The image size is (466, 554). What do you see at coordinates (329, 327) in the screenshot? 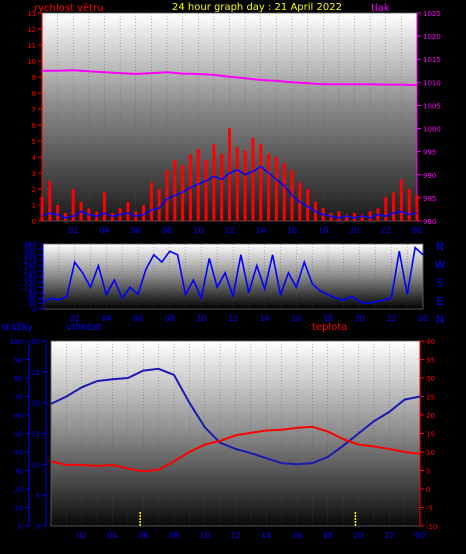
I see `temperature-axis-label: teplota` at bounding box center [329, 327].